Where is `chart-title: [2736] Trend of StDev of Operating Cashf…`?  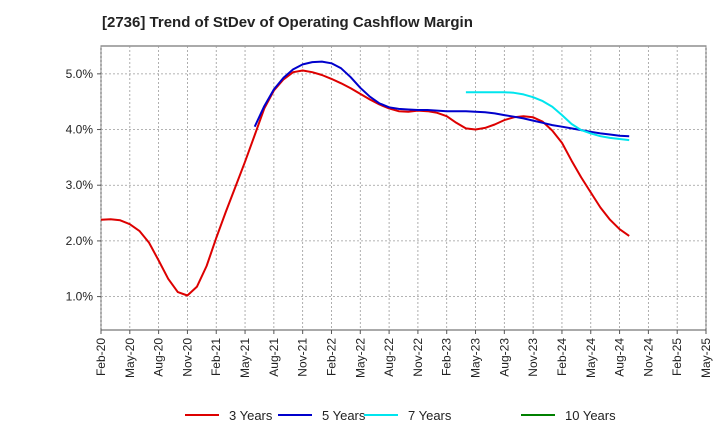
chart-title: [2736] Trend of StDev of Operating Cashf… is located at coordinates (287, 22).